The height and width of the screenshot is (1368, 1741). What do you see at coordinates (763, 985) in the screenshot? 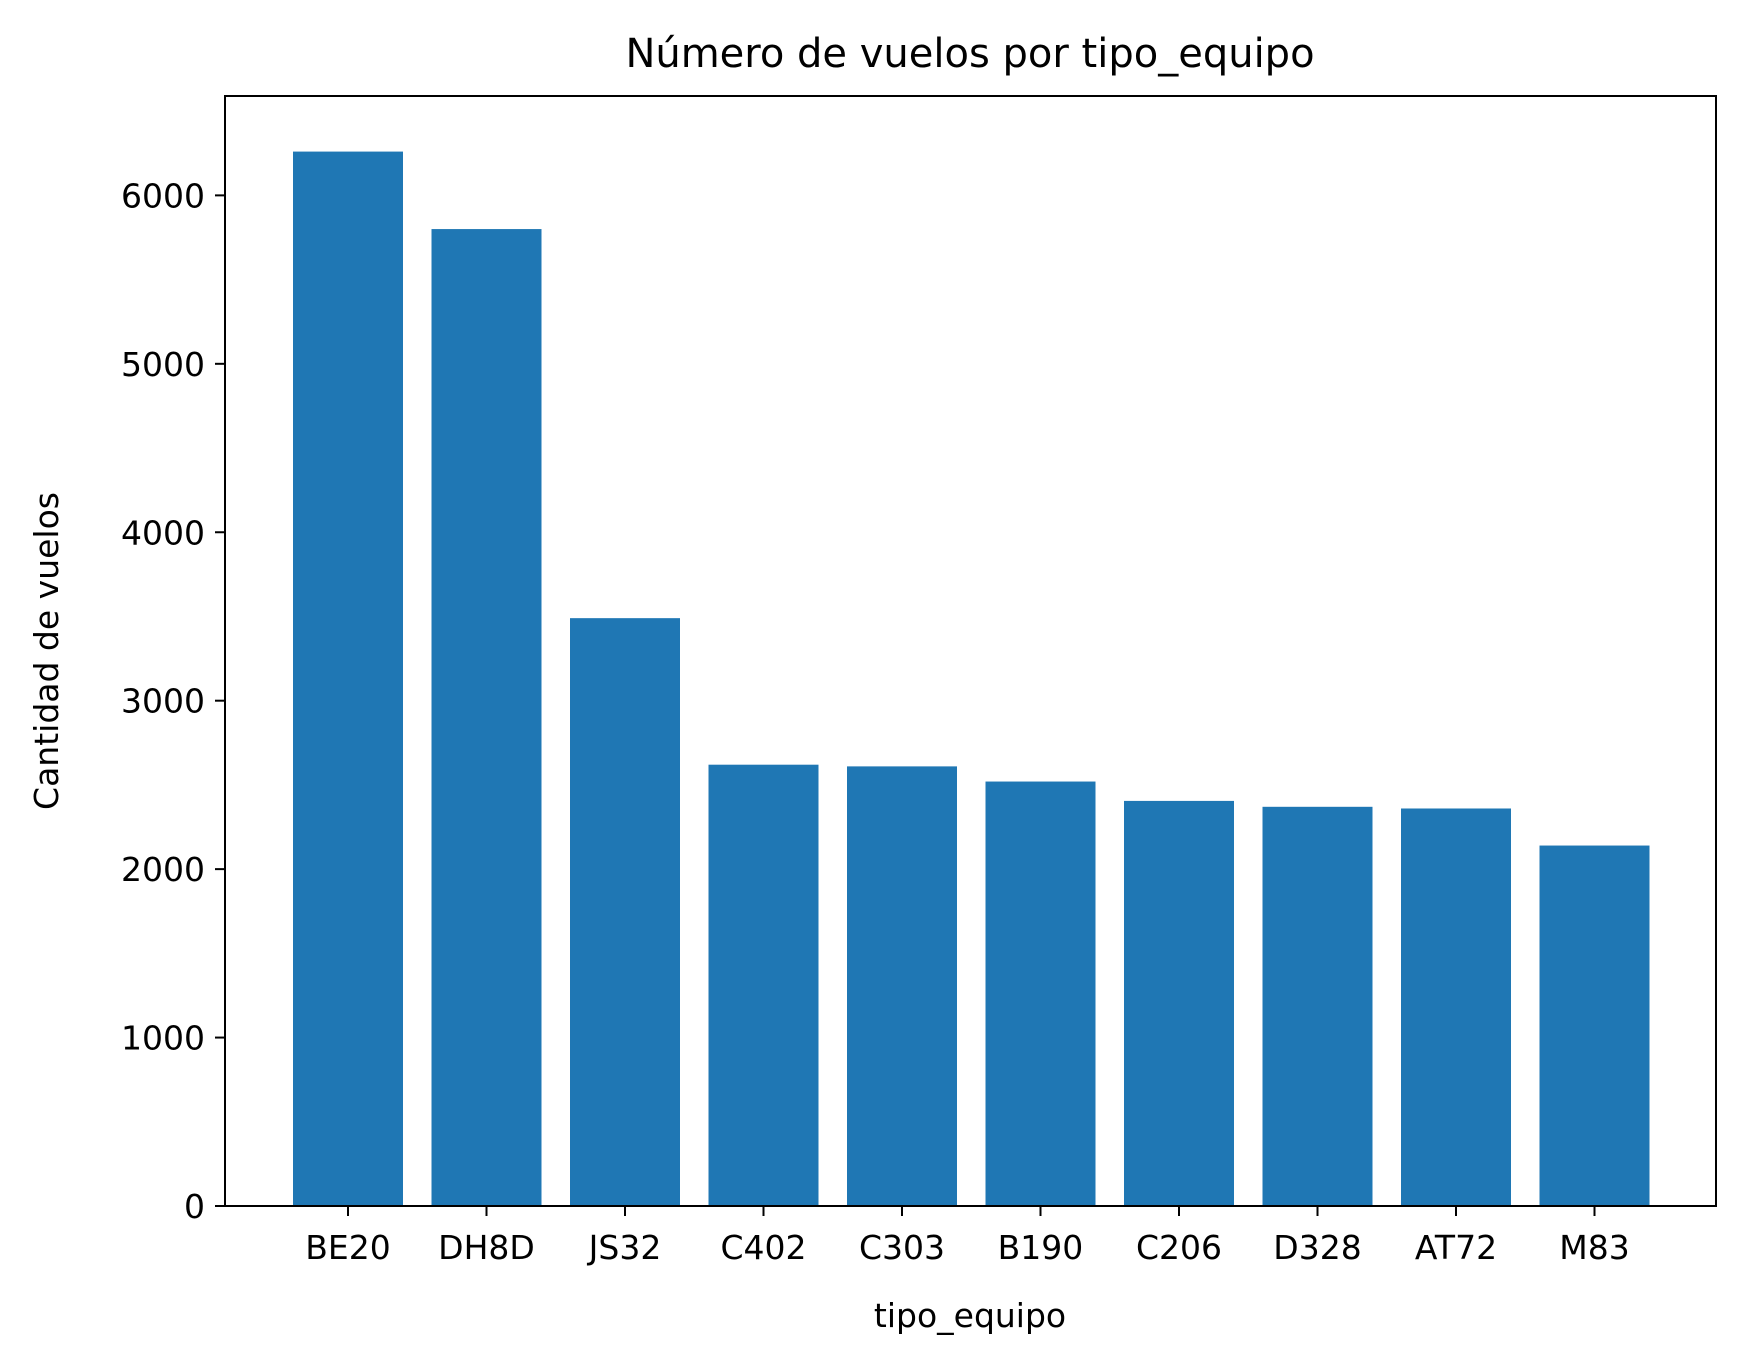
I see `bar-c402` at bounding box center [763, 985].